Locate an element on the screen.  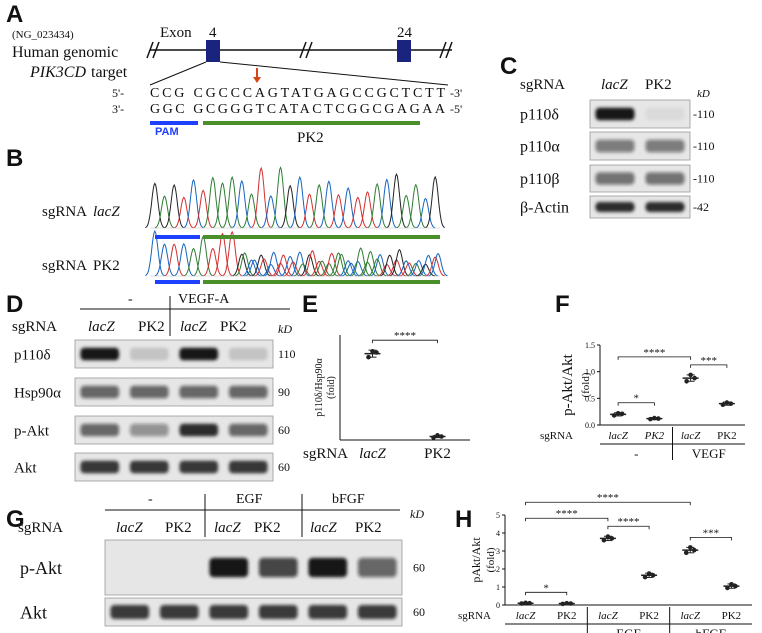
pam-bar is located at coordinates (177, 282).